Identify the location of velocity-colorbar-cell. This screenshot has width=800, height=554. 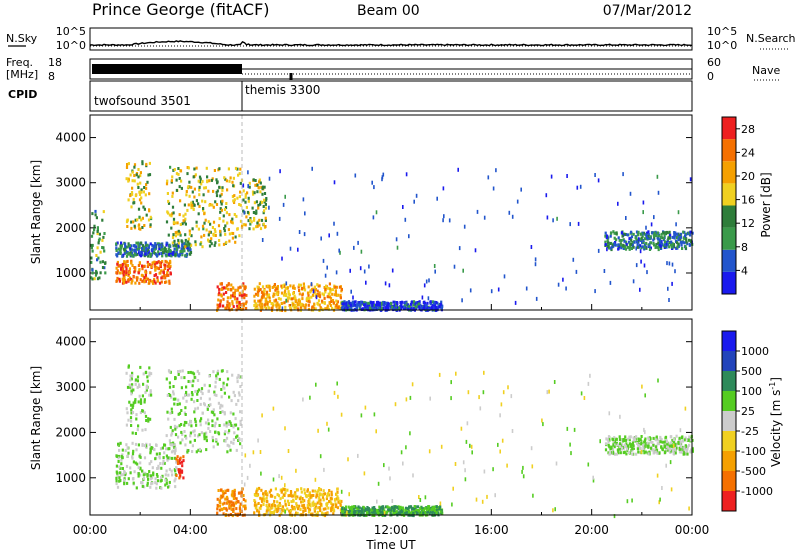
(729, 421).